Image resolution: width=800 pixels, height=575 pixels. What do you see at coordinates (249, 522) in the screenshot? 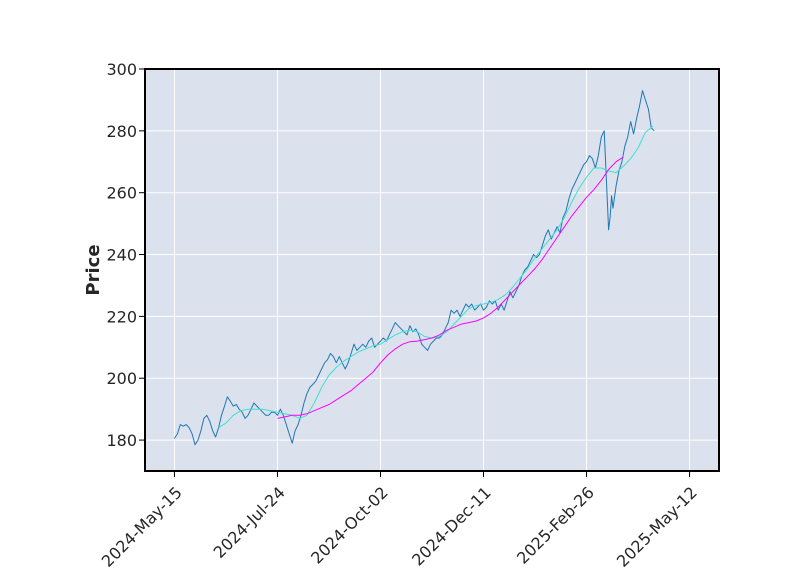
I see `x-tick-label: 2024-Jul-24` at bounding box center [249, 522].